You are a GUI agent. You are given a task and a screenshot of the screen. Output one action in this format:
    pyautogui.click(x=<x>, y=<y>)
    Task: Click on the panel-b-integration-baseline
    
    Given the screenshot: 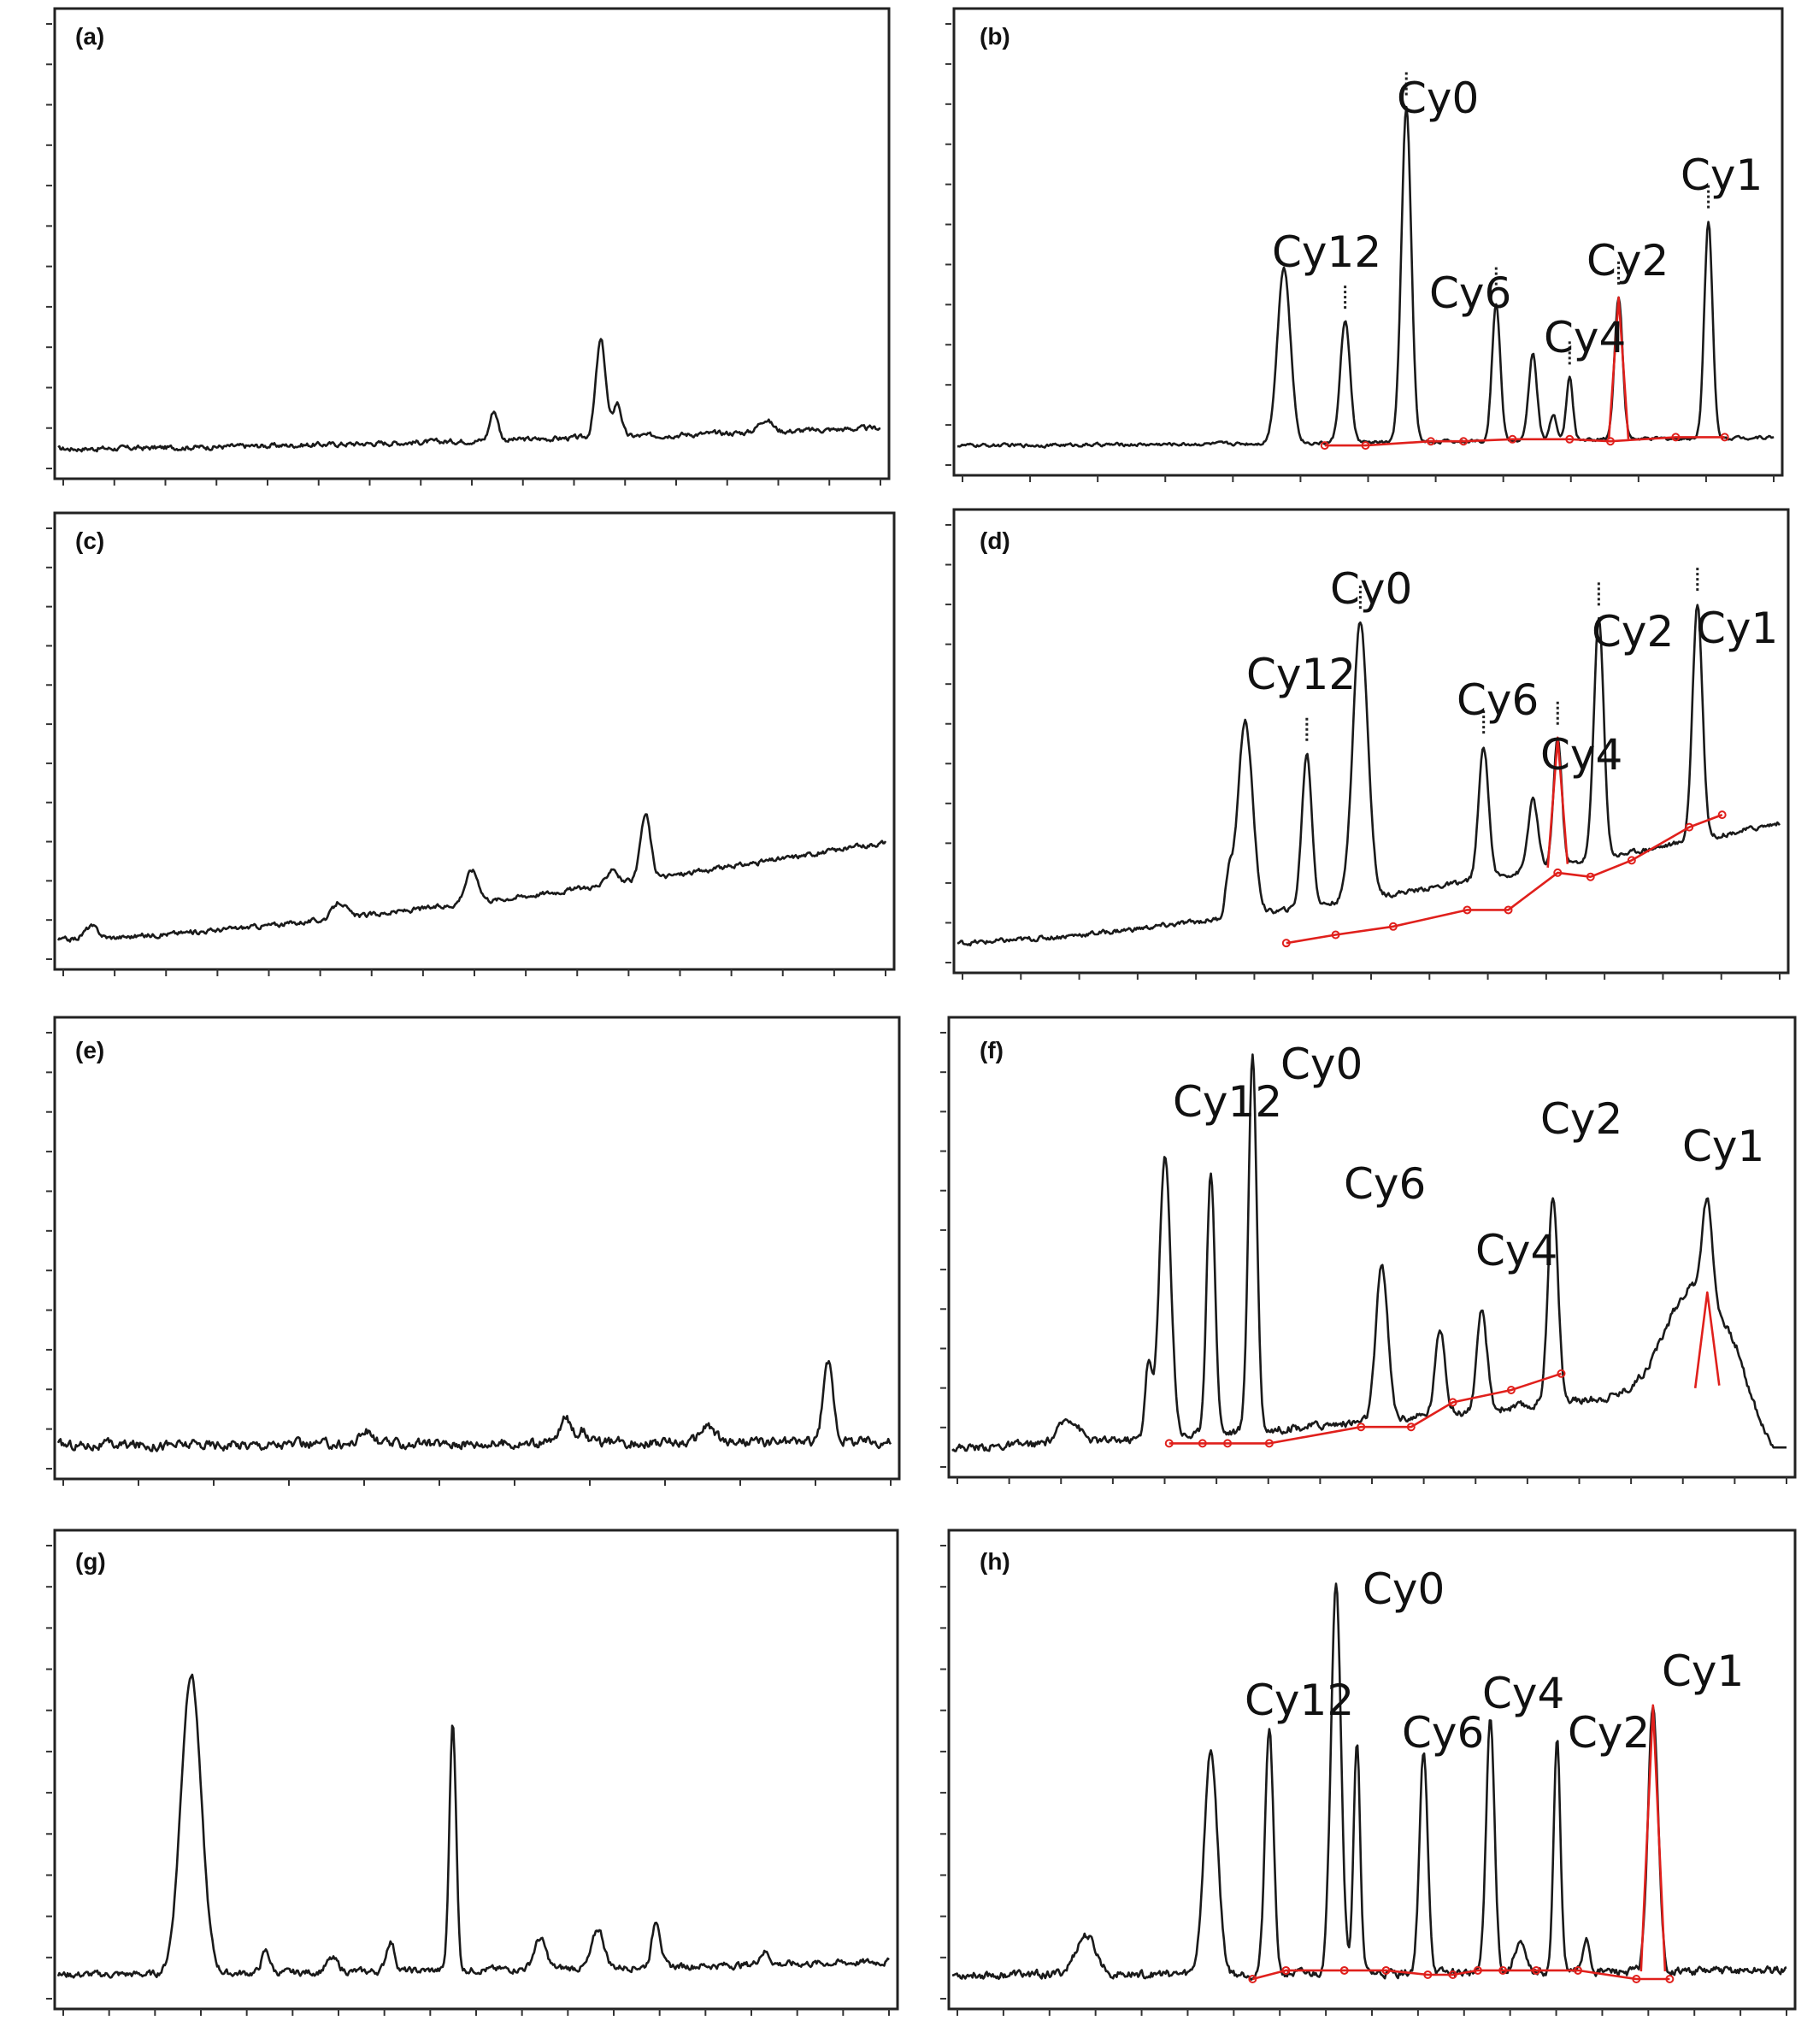 What is the action you would take?
    pyautogui.click(x=1524, y=442)
    